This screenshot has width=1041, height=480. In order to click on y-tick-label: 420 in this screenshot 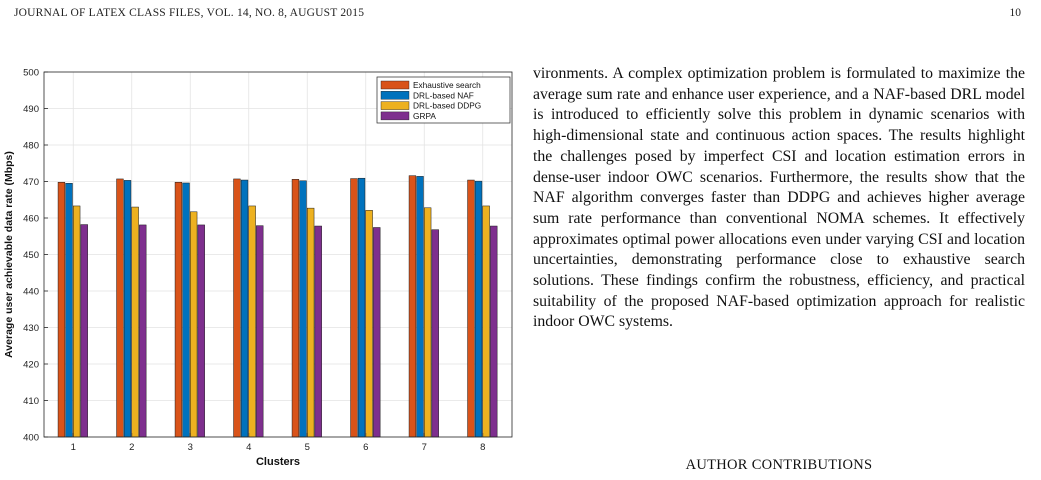, I will do `click(31, 365)`.